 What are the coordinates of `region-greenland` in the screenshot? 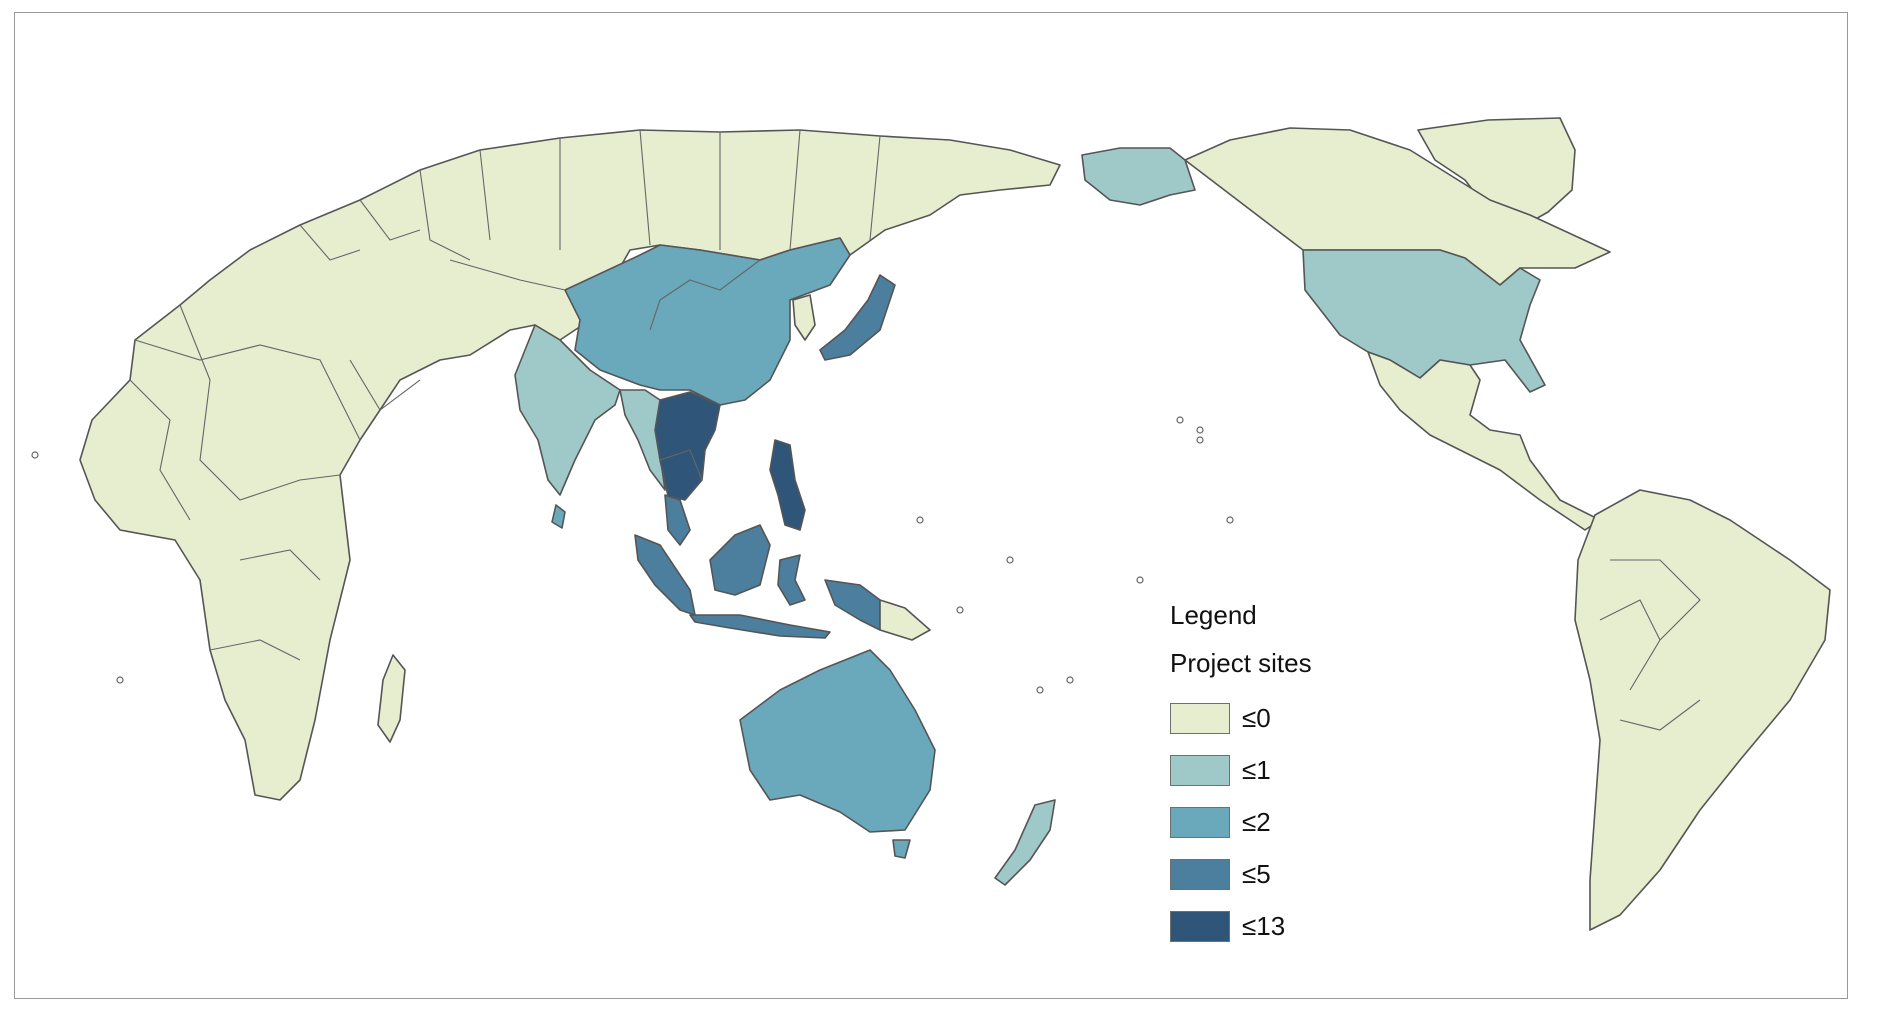 It's located at (1496, 173).